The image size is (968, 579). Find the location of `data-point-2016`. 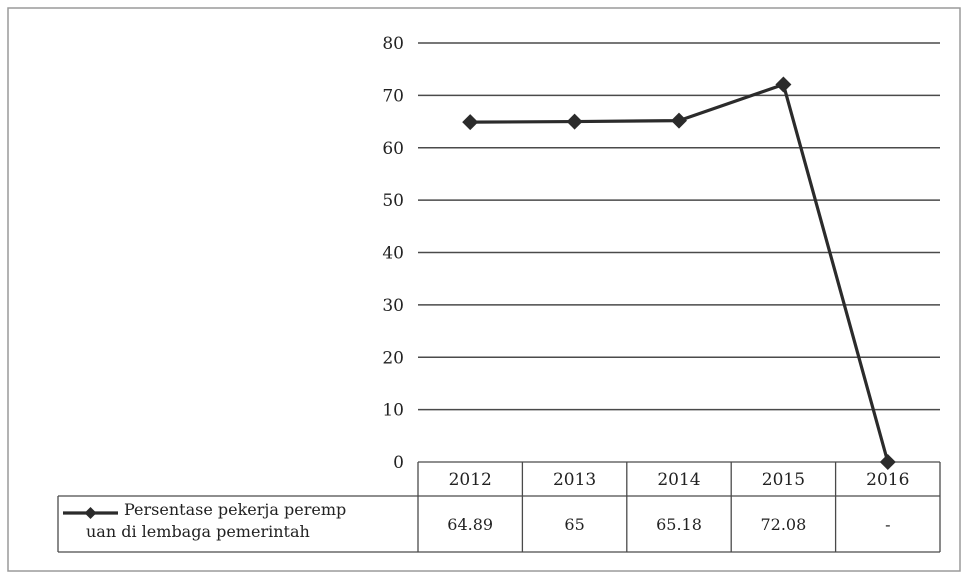

data-point-2016 is located at coordinates (887, 462).